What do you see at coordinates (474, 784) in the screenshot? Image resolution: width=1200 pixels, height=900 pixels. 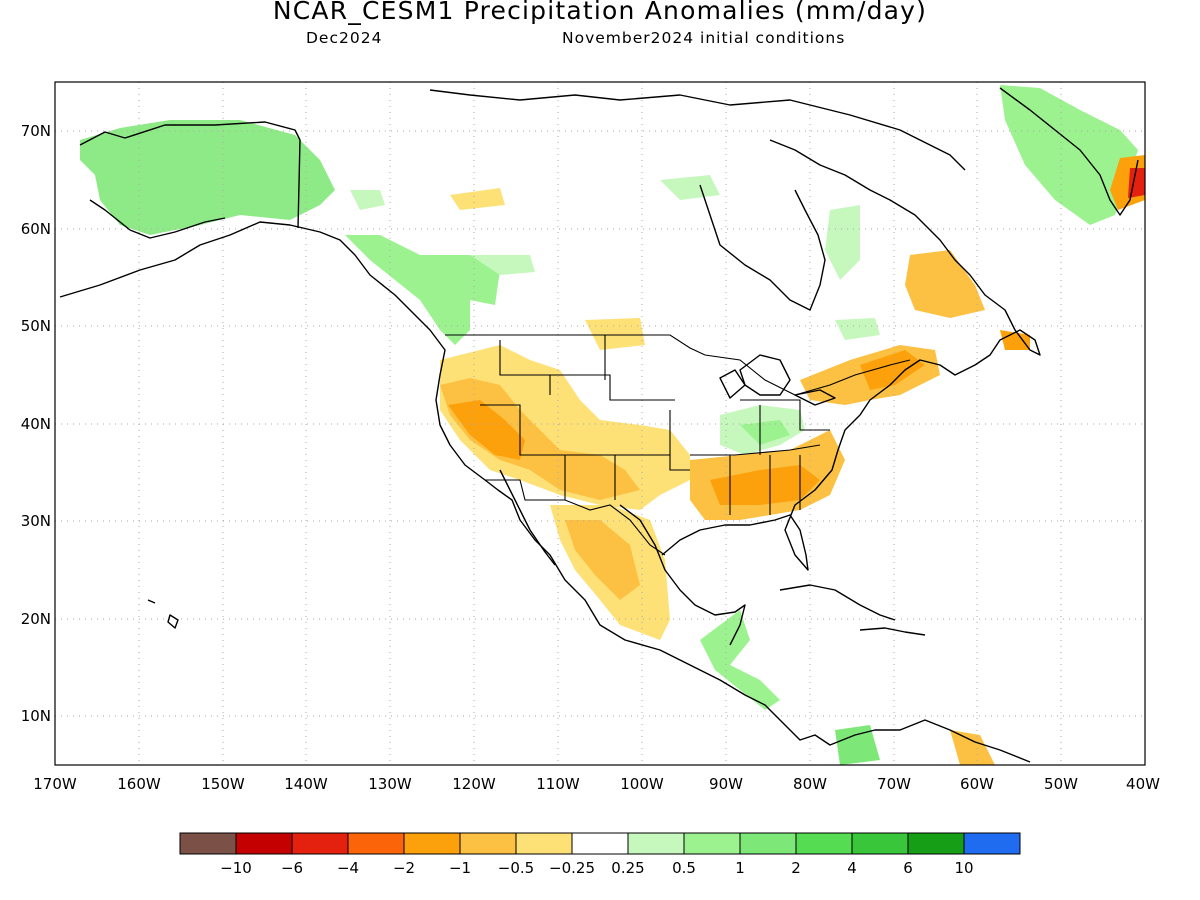 I see `lon-label: 120W` at bounding box center [474, 784].